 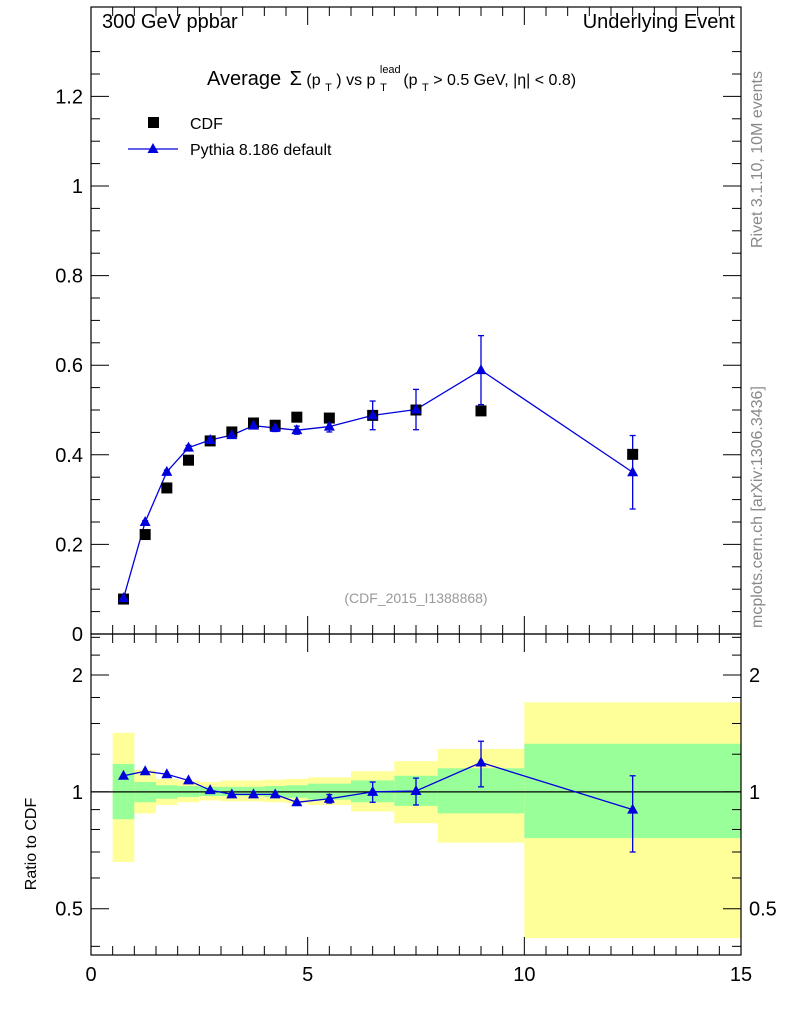 What do you see at coordinates (763, 910) in the screenshot?
I see `ratio-y-tick-label-right: 0.5` at bounding box center [763, 910].